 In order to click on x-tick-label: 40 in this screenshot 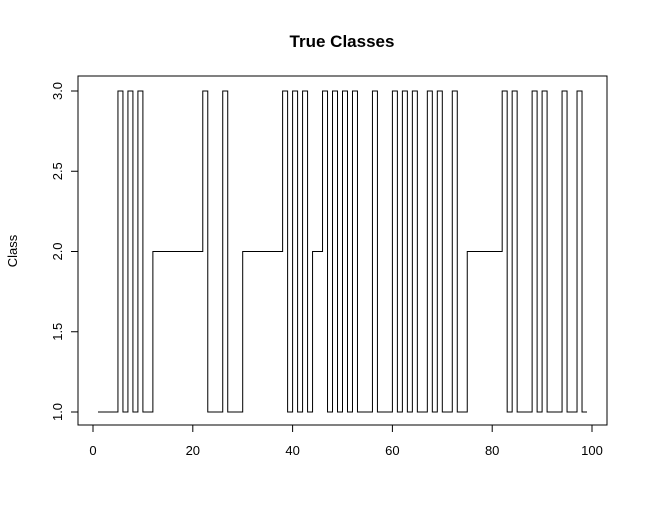, I will do `click(292, 450)`.